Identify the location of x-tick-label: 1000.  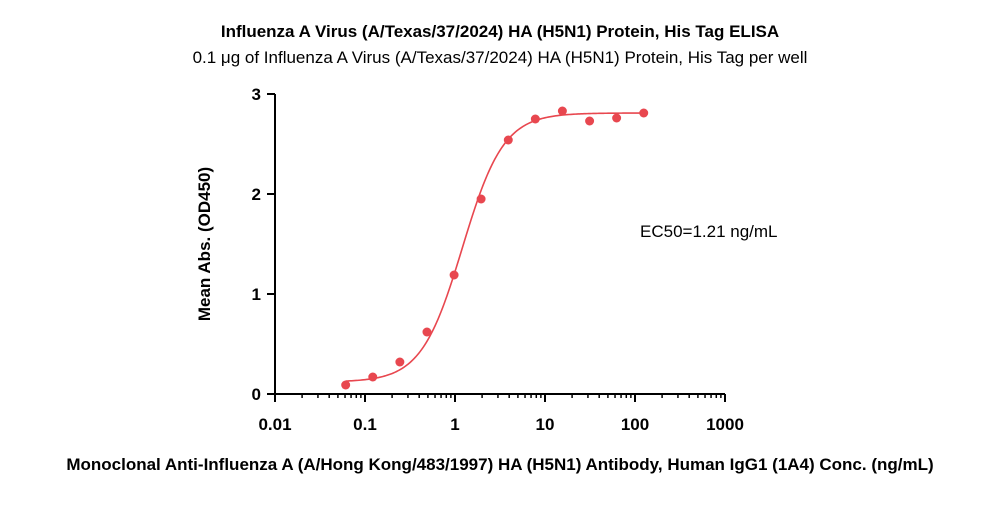
(725, 424).